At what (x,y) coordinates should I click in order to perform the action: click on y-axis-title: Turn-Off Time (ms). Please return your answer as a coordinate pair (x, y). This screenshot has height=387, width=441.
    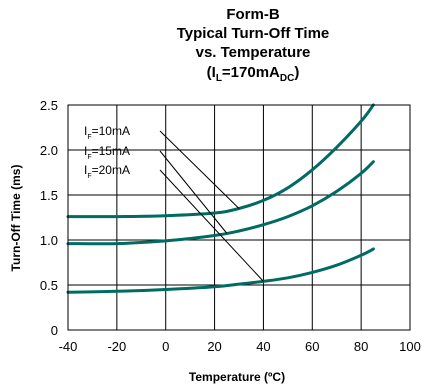
    Looking at the image, I should click on (16, 218).